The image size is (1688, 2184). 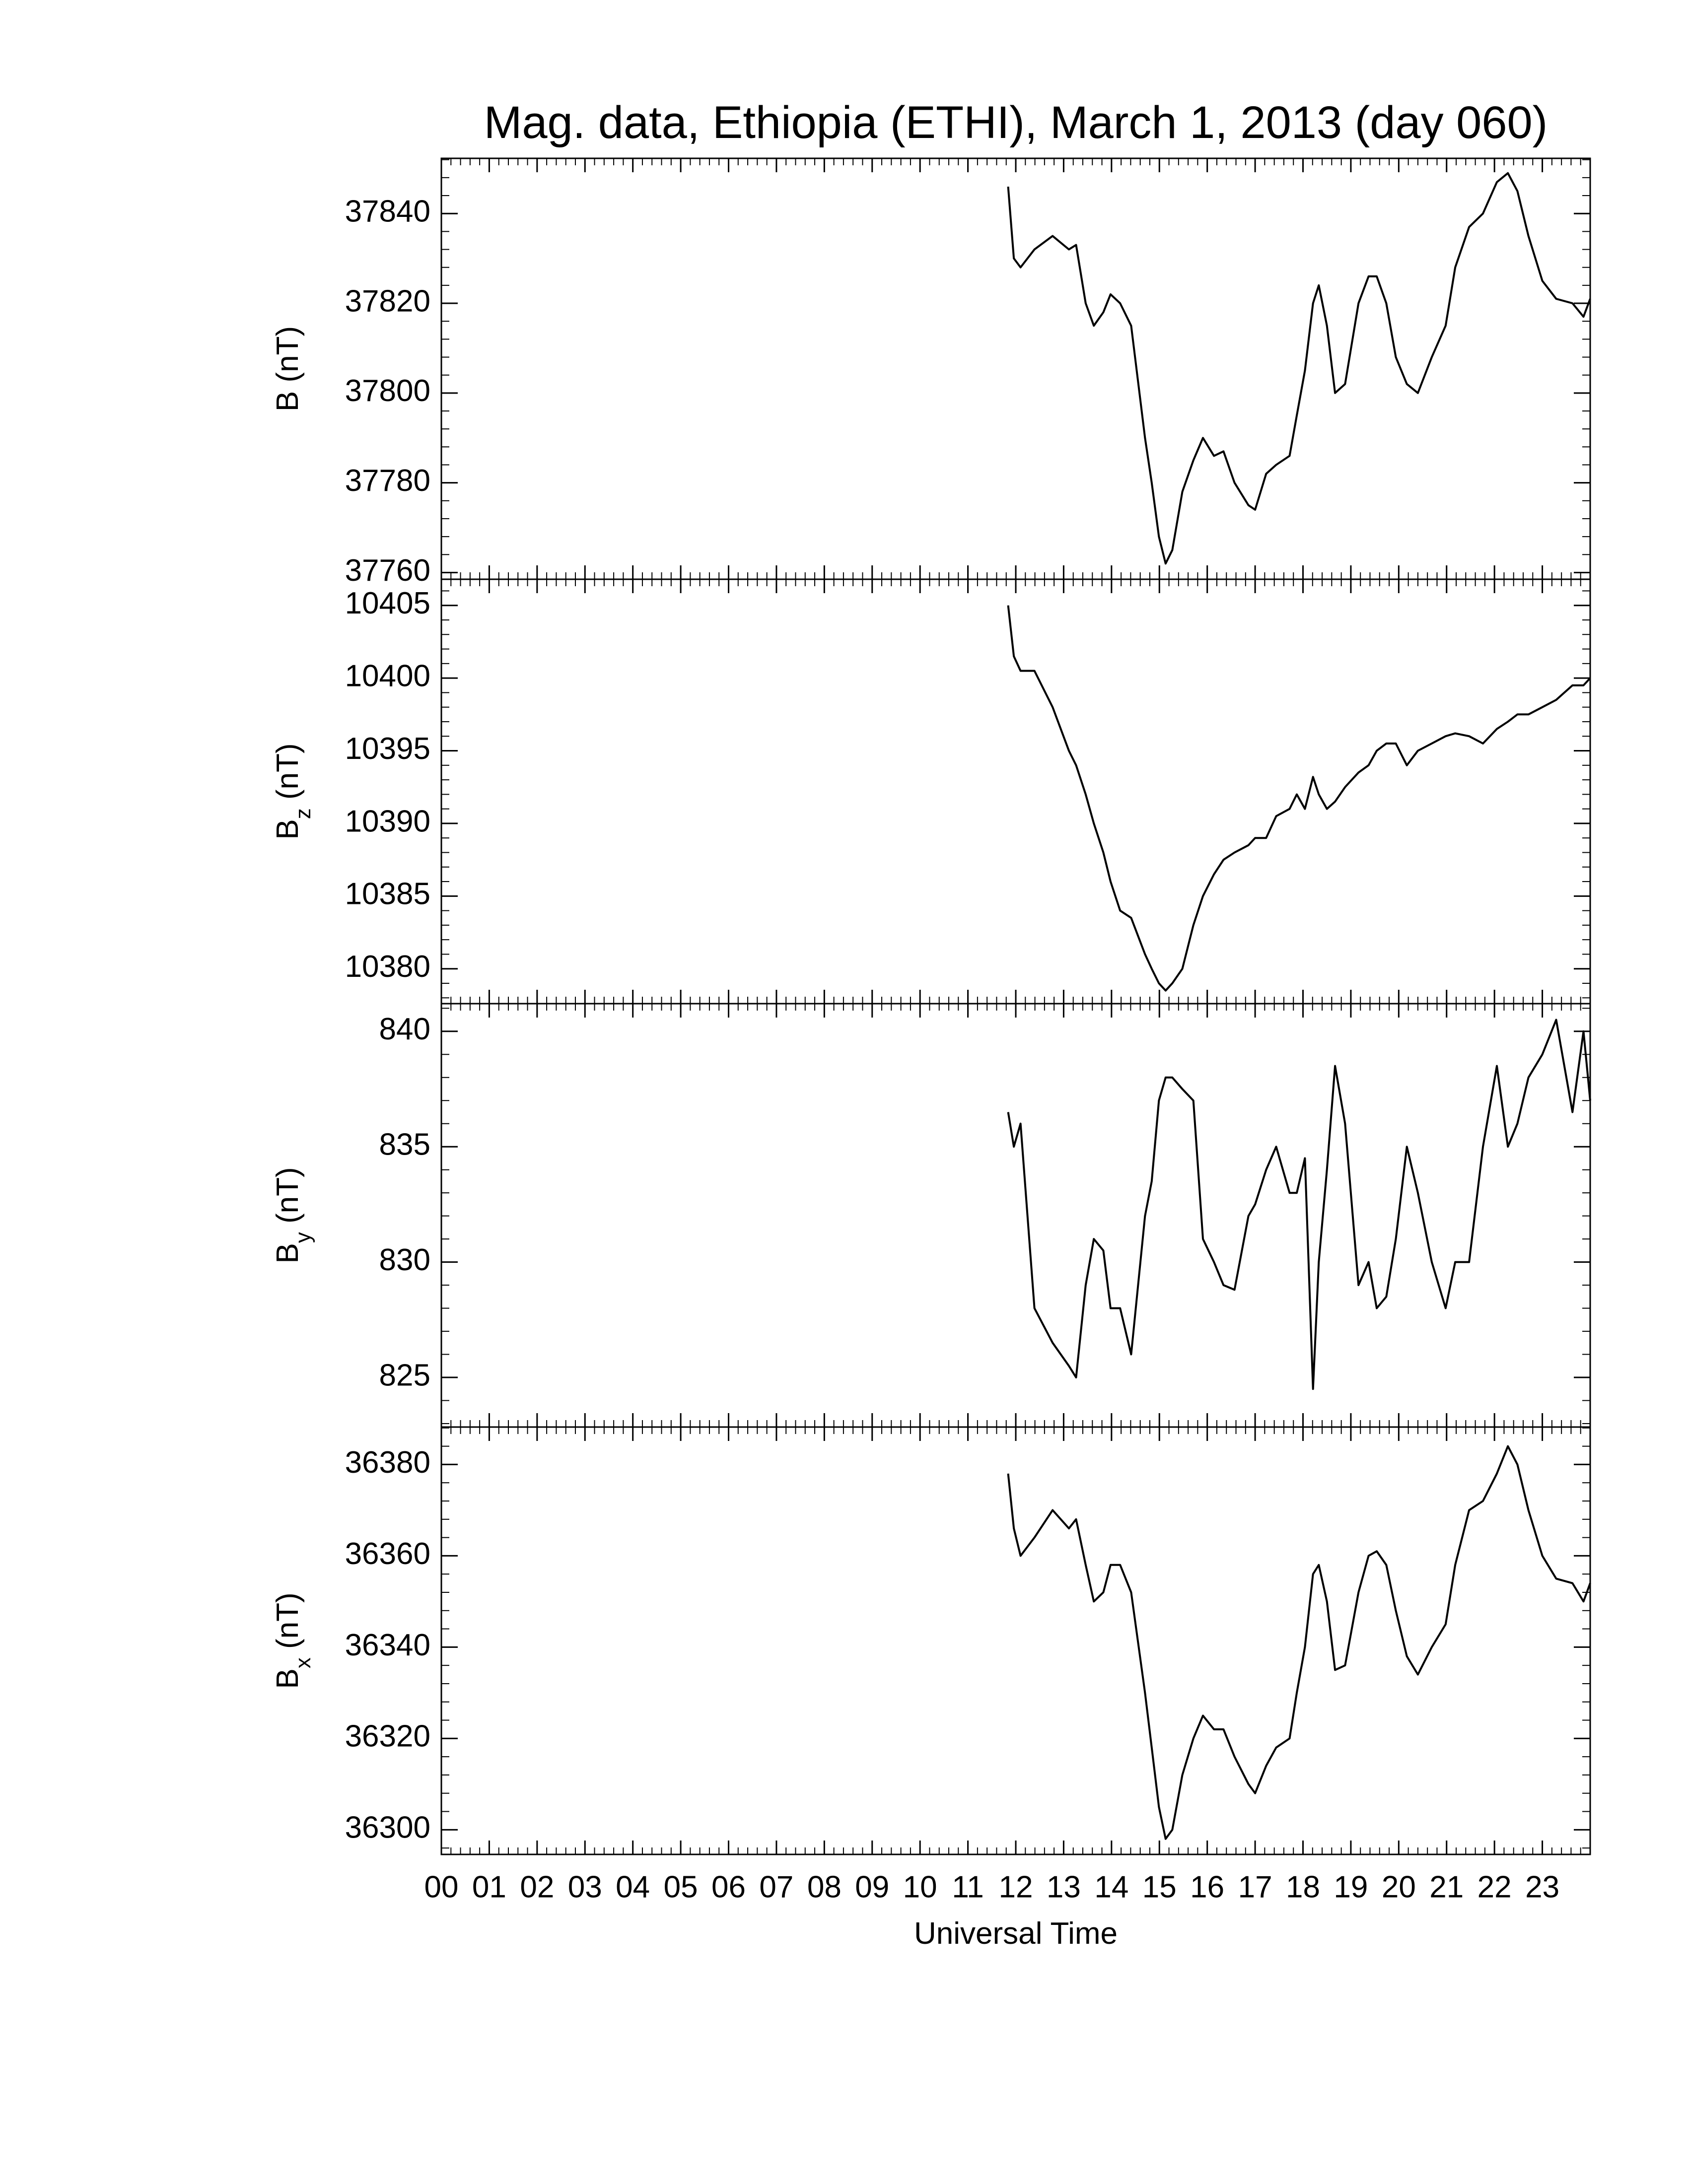 What do you see at coordinates (1399, 1887) in the screenshot?
I see `x-tick-label: 20` at bounding box center [1399, 1887].